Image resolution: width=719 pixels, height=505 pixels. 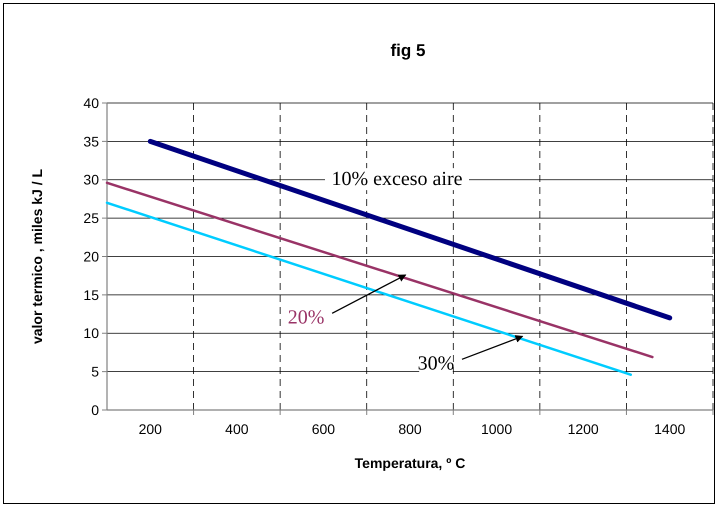 What do you see at coordinates (324, 429) in the screenshot?
I see `x-tick-label: 600` at bounding box center [324, 429].